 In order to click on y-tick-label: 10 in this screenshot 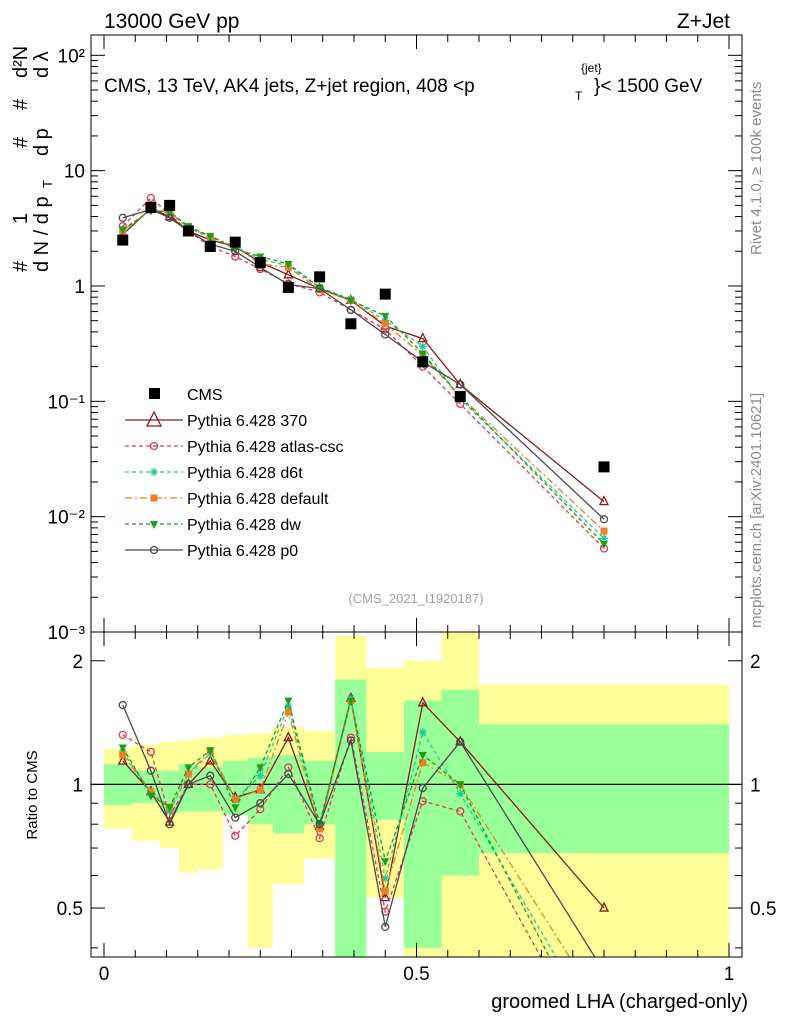, I will do `click(74, 172)`.